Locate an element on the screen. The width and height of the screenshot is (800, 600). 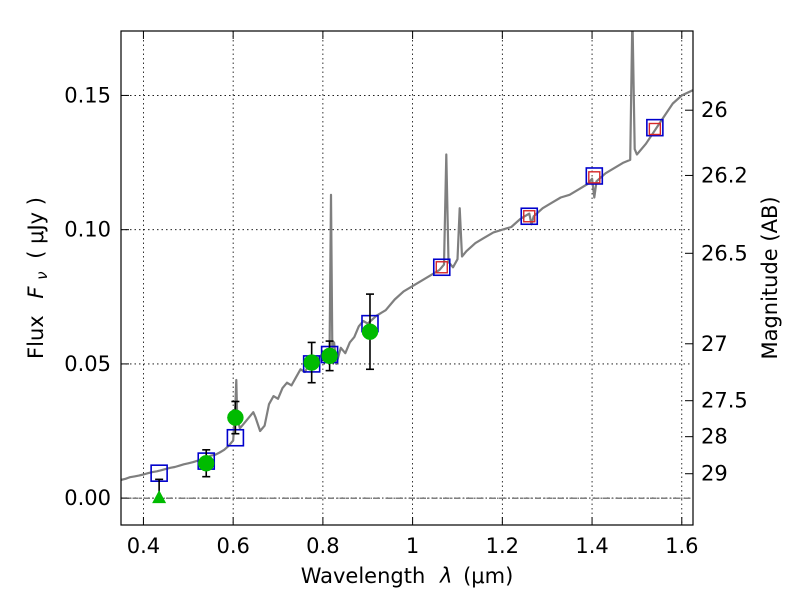
magnitude-axis-ticks: 26 26.2 26.5 27 27.5 28 29 is located at coordinates (716, 292).